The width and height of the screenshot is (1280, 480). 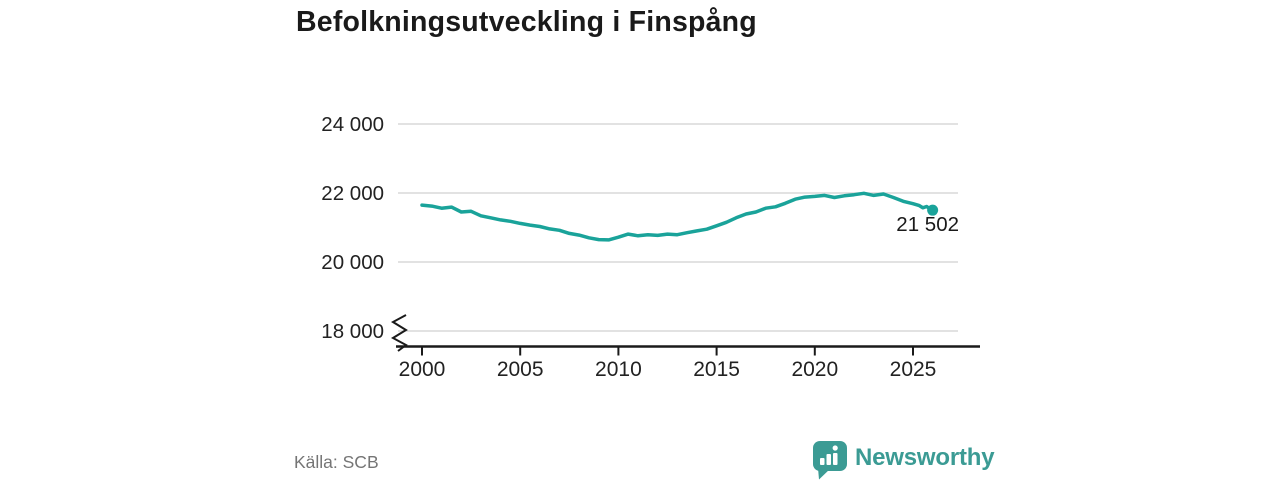 What do you see at coordinates (352, 262) in the screenshot?
I see `y-axis-tick-label: 20 000` at bounding box center [352, 262].